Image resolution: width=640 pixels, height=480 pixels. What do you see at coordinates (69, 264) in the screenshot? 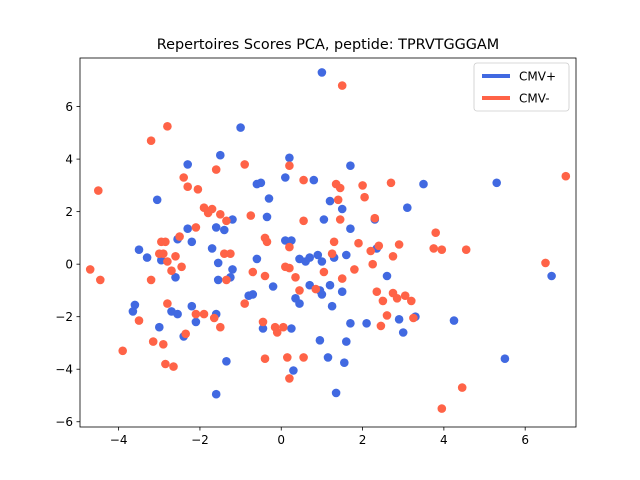
I see `y-tick-label-3: 0` at bounding box center [69, 264].